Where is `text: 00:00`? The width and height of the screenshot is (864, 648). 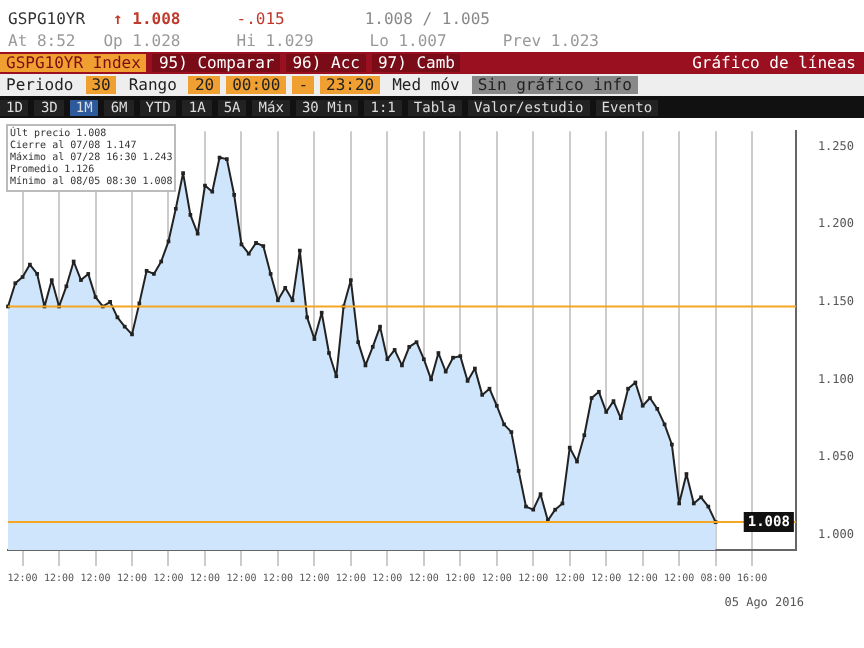
text: 00:00 is located at coordinates (256, 85).